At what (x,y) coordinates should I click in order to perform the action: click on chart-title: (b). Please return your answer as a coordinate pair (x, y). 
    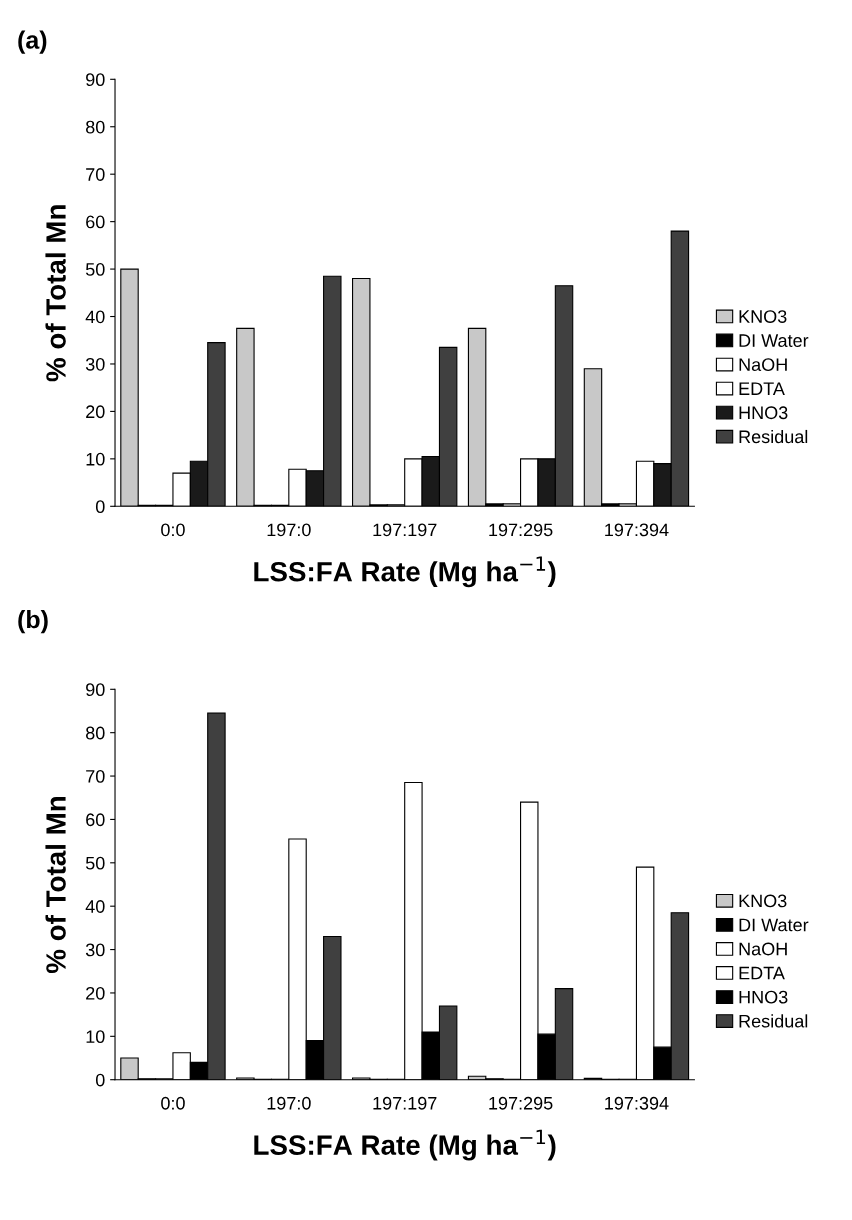
    Looking at the image, I should click on (33, 622).